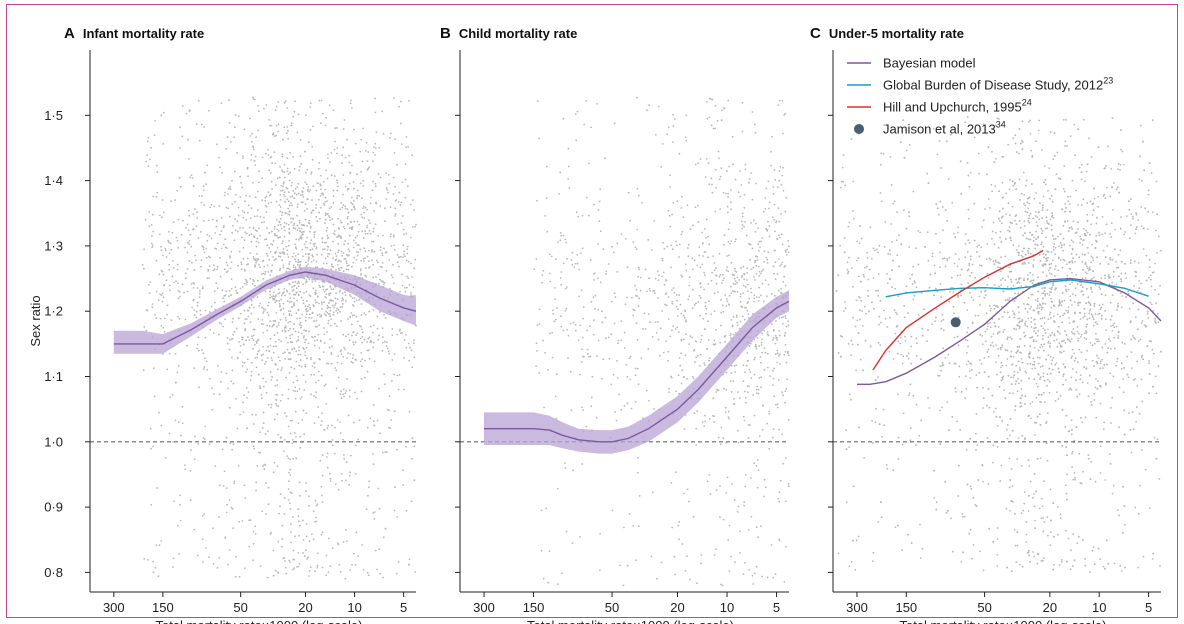 The height and width of the screenshot is (624, 1184). What do you see at coordinates (484, 607) in the screenshot?
I see `x-tick-label: 300` at bounding box center [484, 607].